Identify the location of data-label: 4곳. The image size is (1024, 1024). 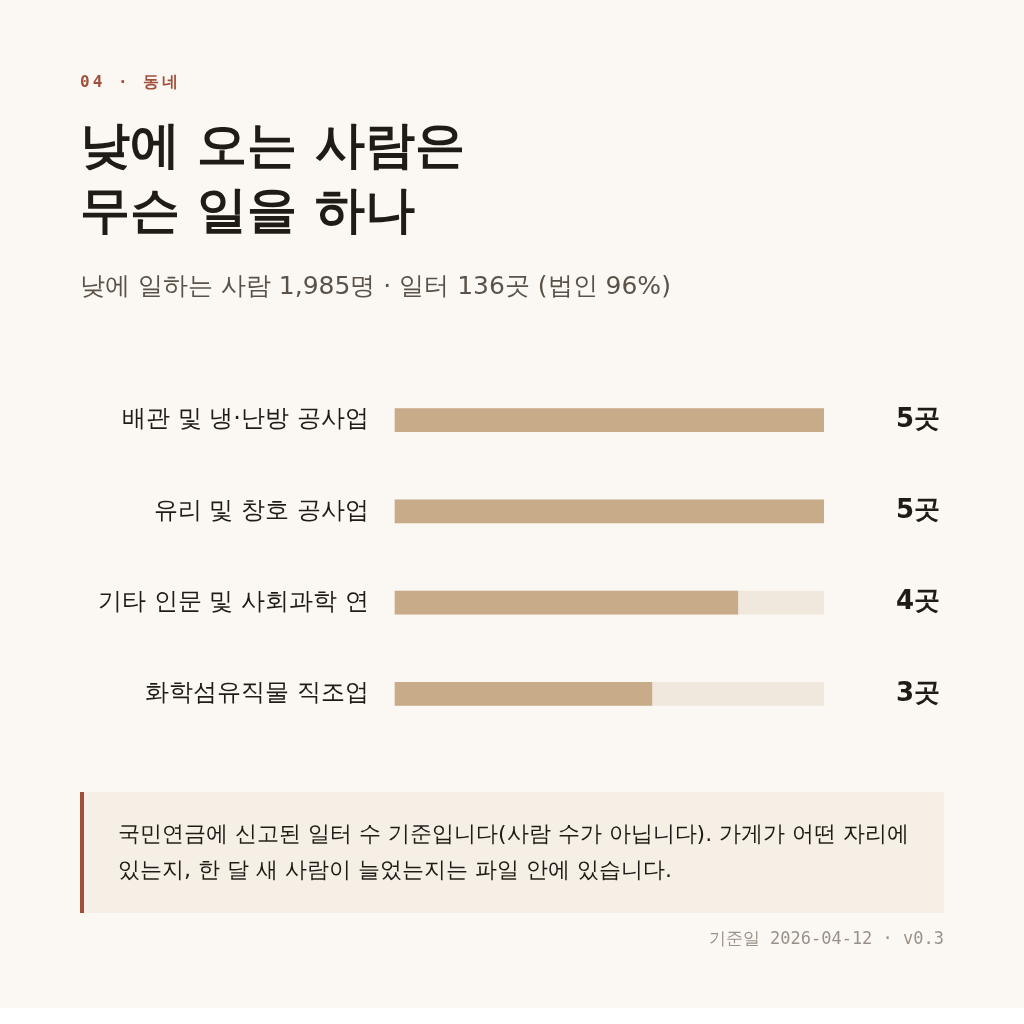
(917, 600).